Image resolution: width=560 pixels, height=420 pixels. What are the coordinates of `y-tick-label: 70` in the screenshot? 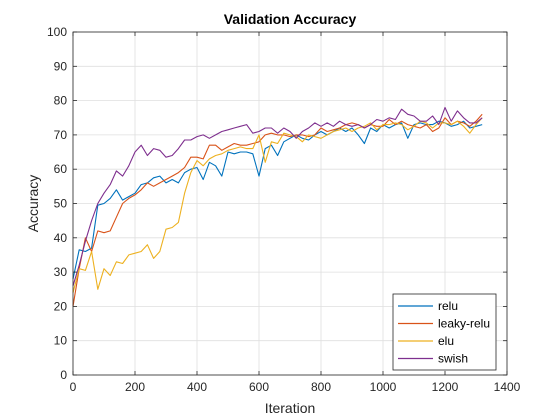 It's located at (61, 135).